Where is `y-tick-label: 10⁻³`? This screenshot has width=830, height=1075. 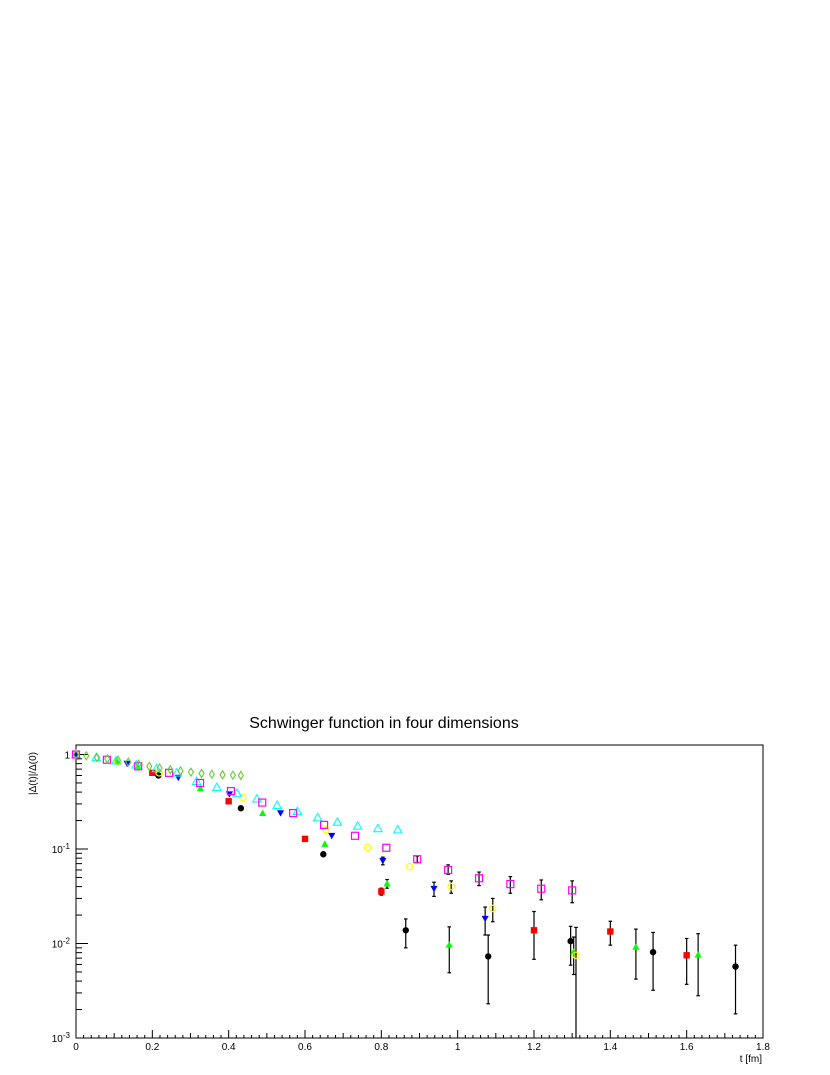 y-tick-label: 10⁻³ is located at coordinates (61, 1038).